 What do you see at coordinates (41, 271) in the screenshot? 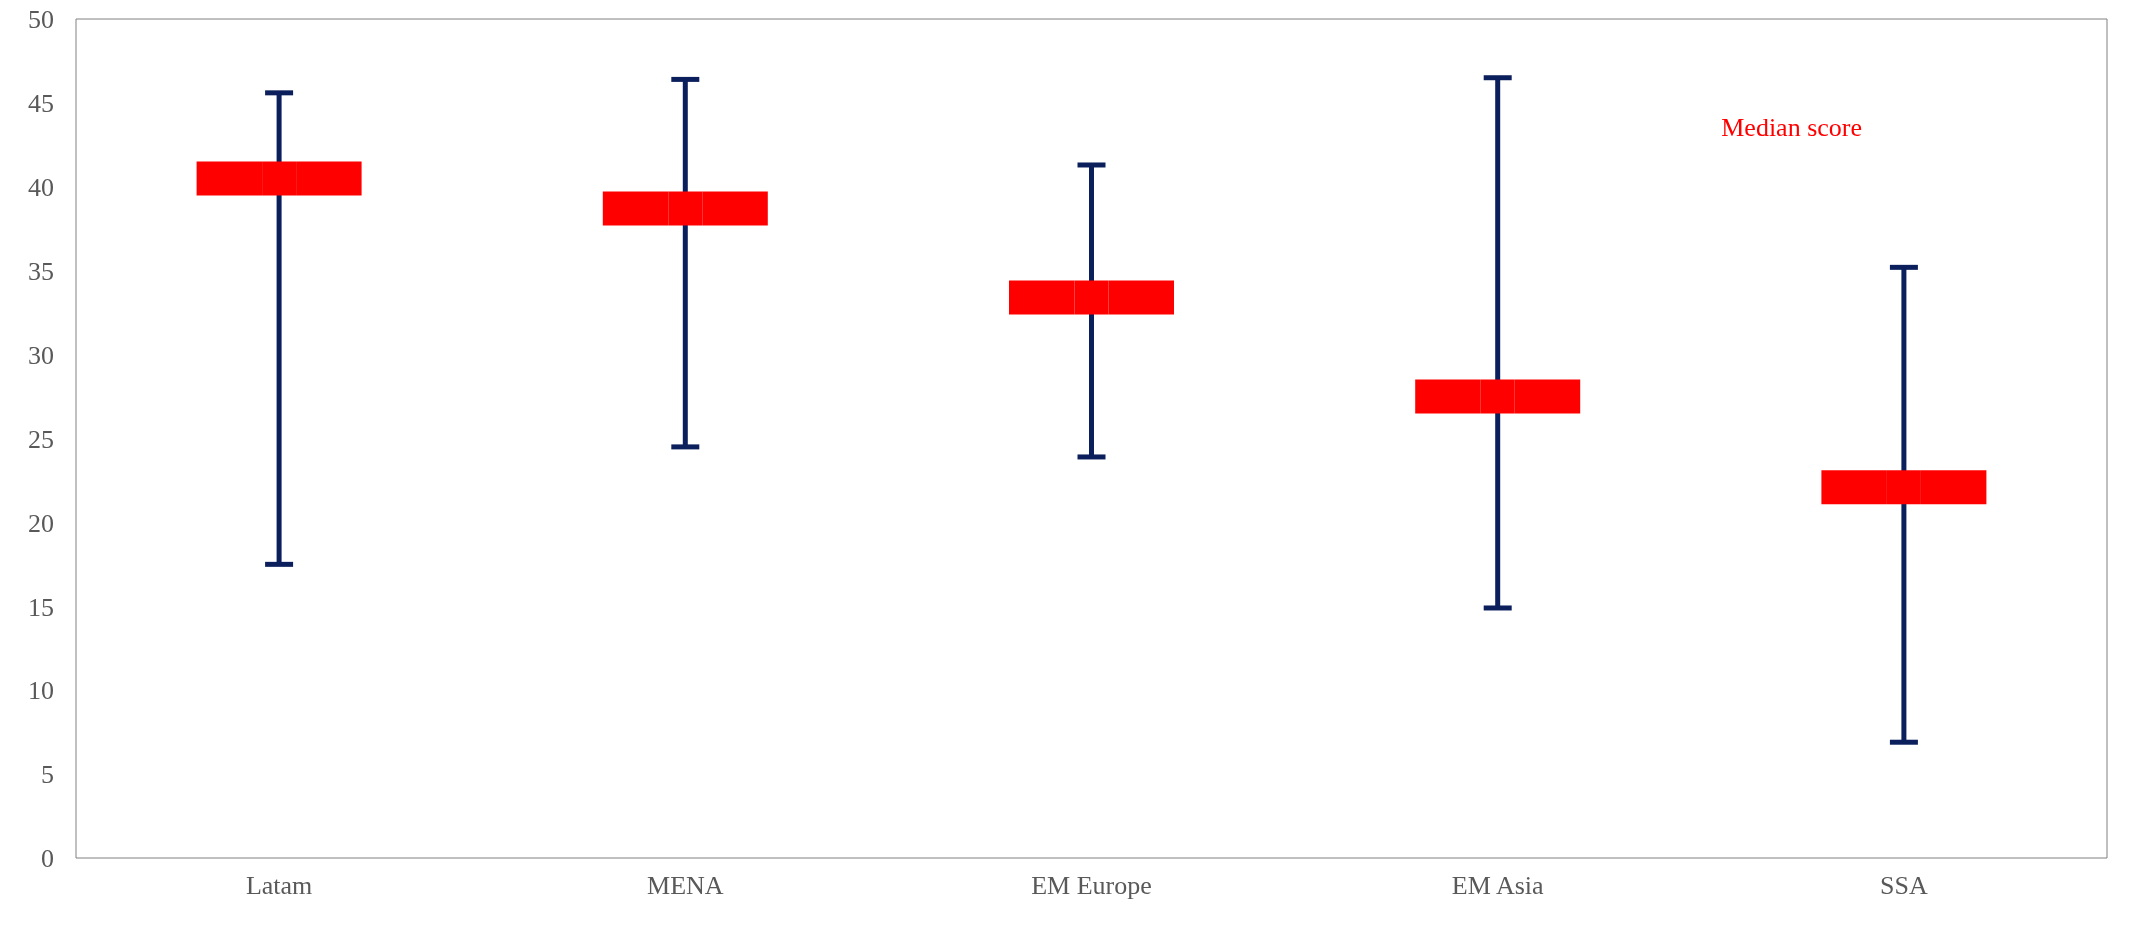
I see `y-tick-label: 35` at bounding box center [41, 271].